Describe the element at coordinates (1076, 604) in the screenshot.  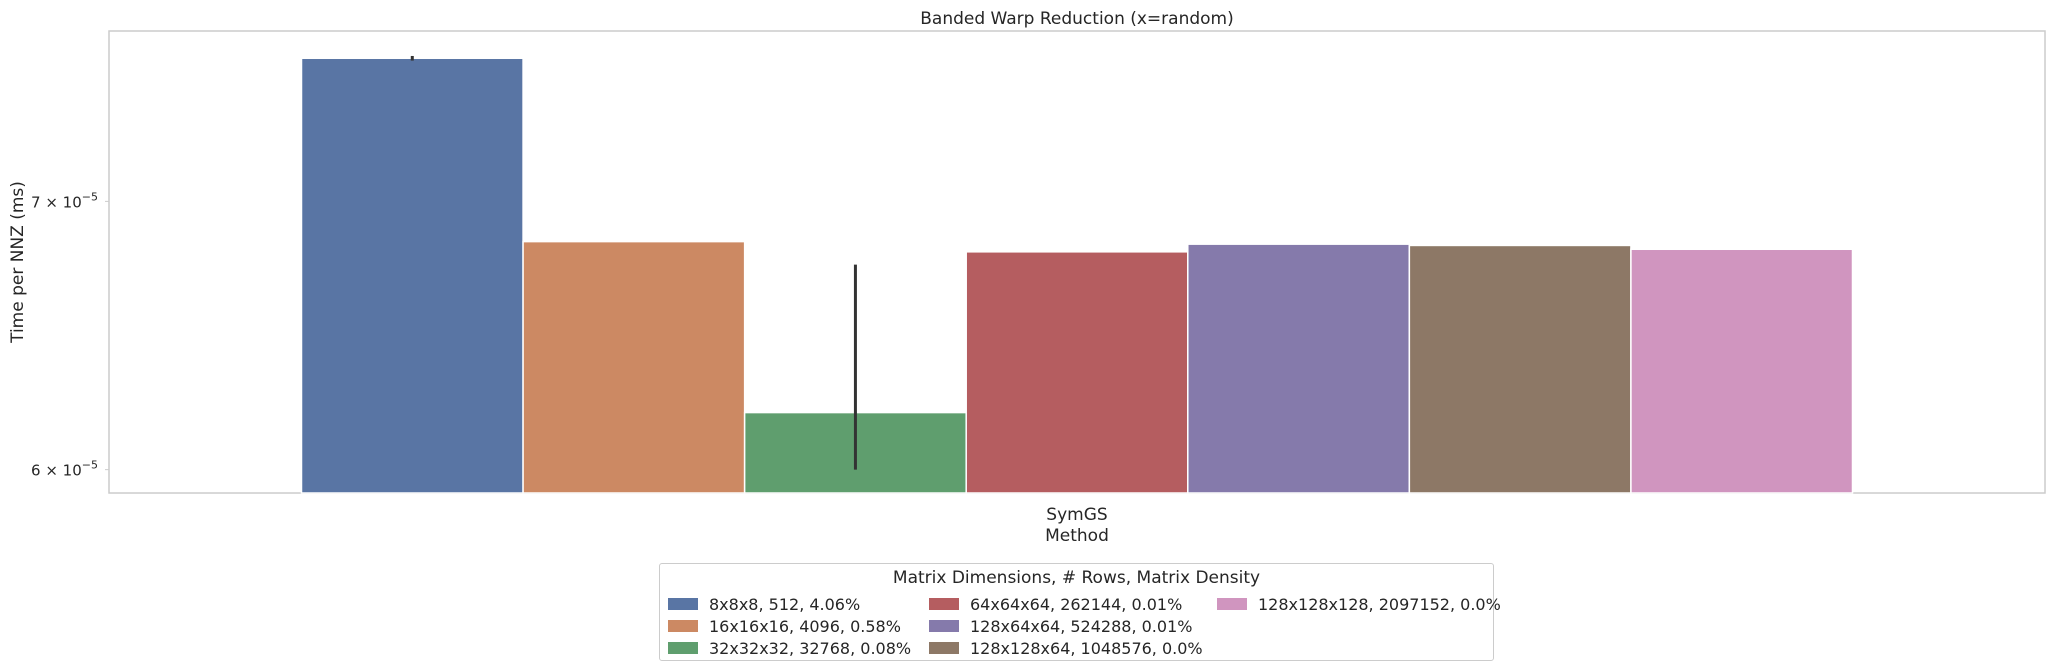
I see `legend-label: 64x64x64, 262144, 0.01%` at that location.